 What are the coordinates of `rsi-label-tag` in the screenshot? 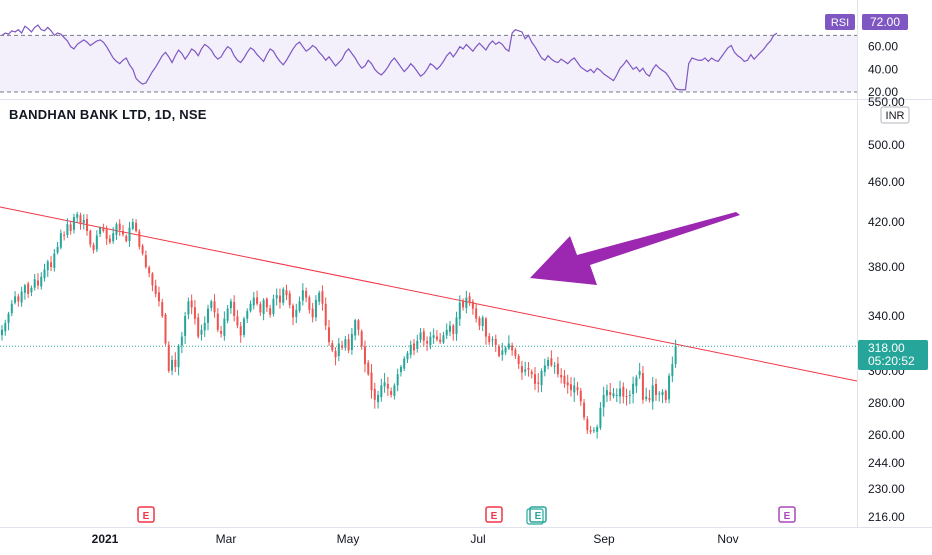 It's located at (840, 22).